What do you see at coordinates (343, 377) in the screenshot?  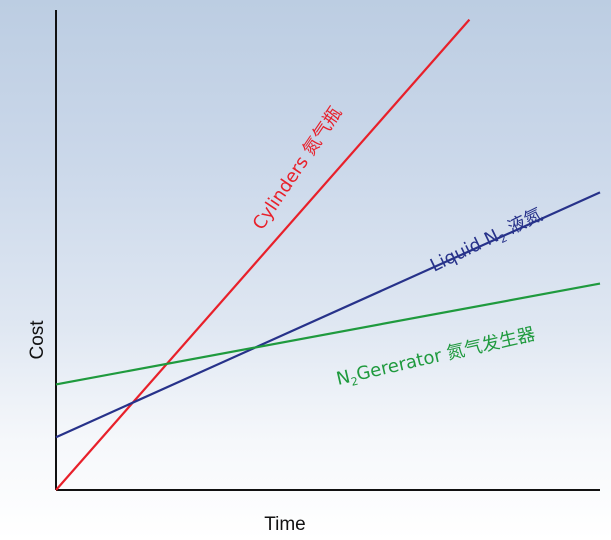 I see `series-label-part: N` at bounding box center [343, 377].